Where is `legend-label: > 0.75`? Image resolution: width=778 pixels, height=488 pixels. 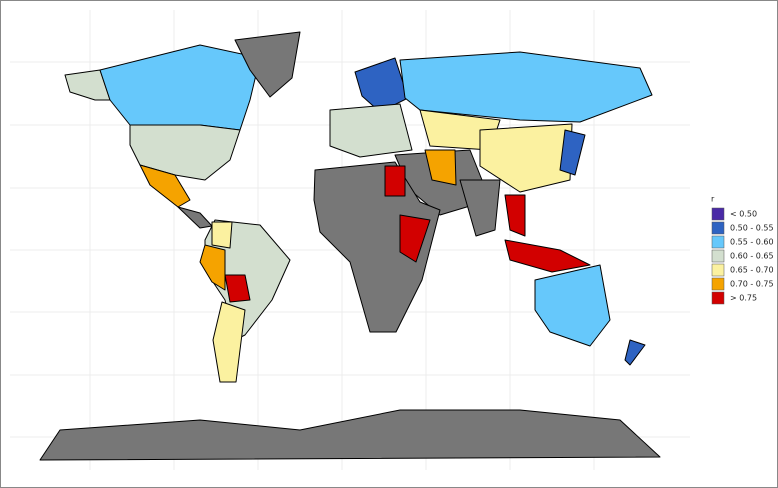 legend-label: > 0.75 is located at coordinates (743, 298).